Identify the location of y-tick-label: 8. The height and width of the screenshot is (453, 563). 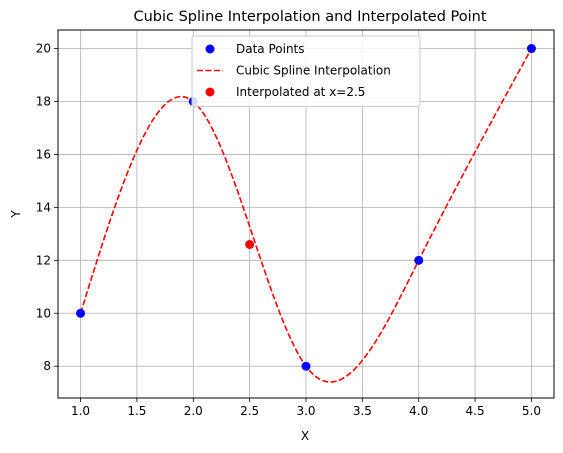
(47, 366).